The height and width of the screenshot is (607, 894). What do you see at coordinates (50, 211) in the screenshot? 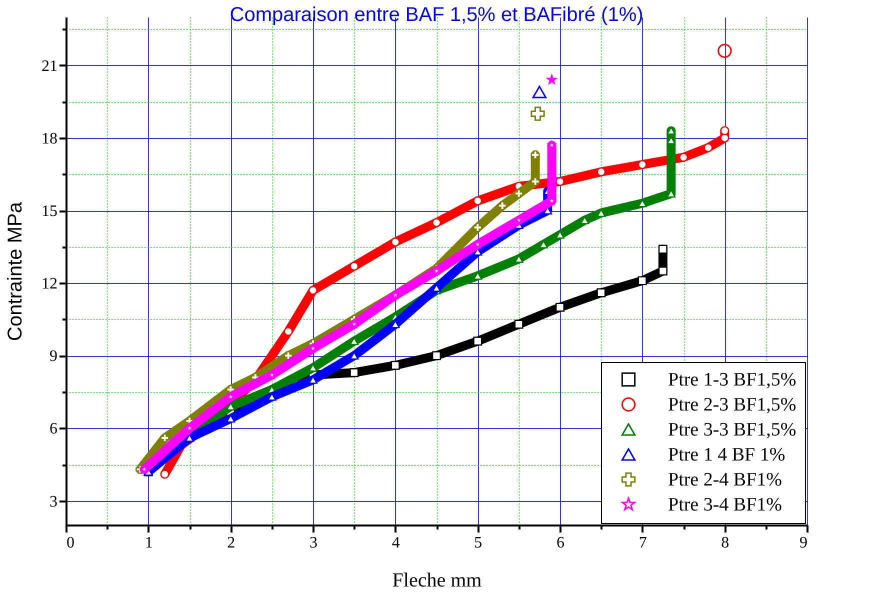
I see `y-tick-label: 15` at bounding box center [50, 211].